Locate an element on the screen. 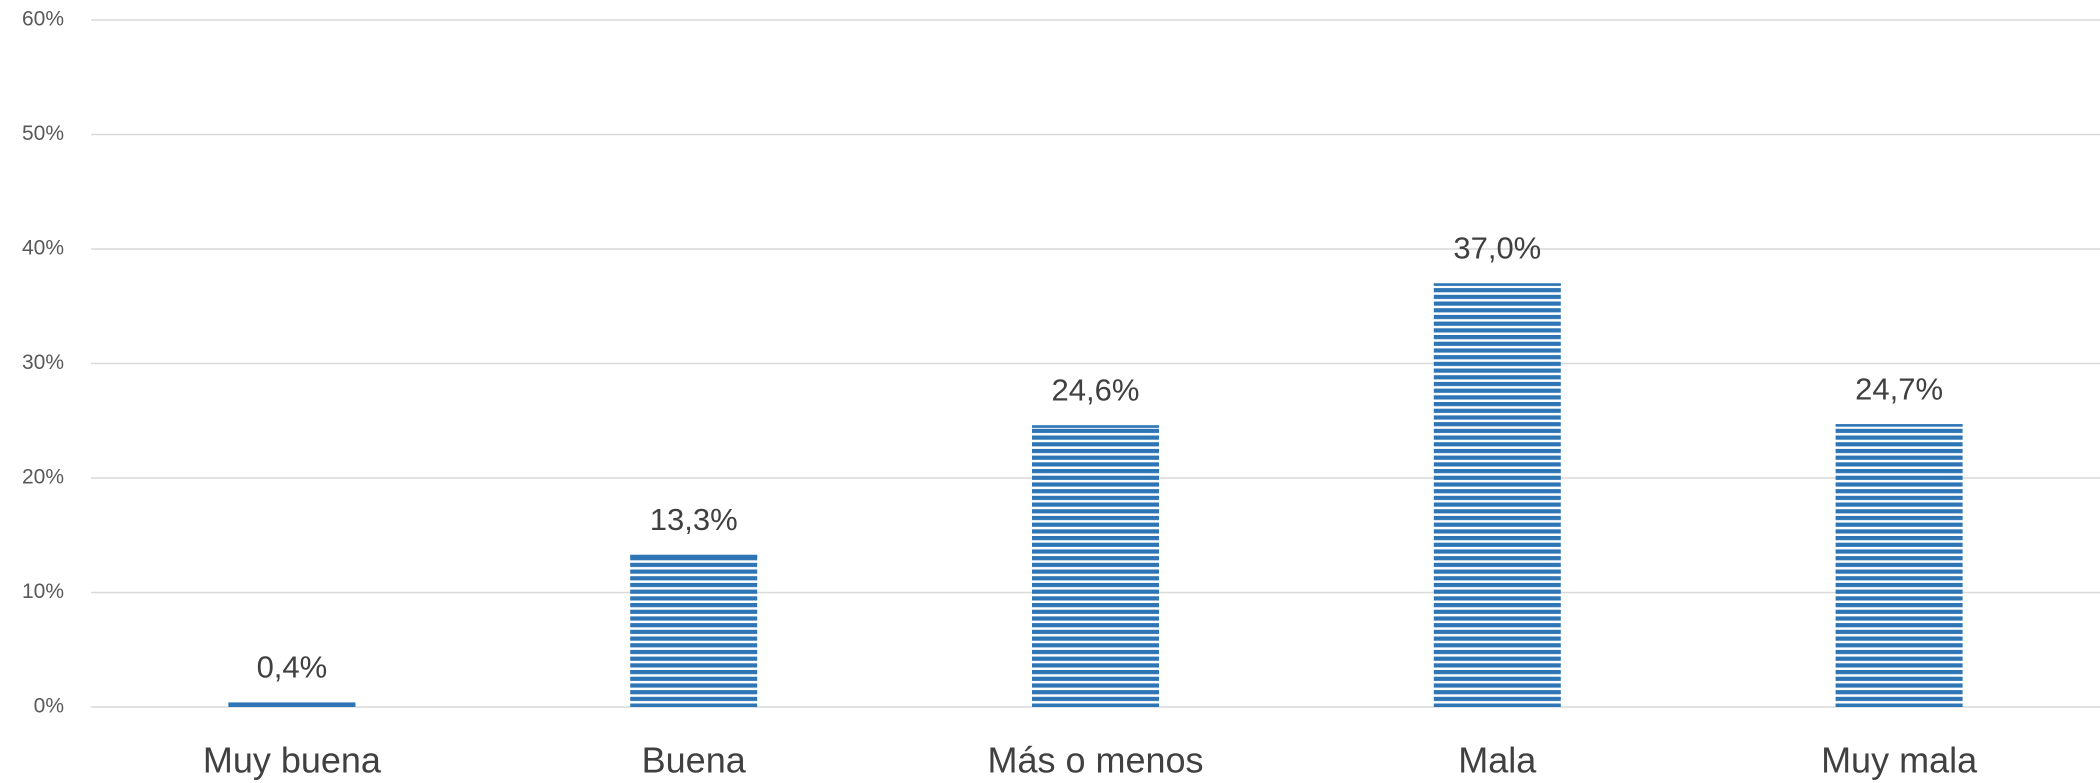  value-label: 0,4% is located at coordinates (292, 667).